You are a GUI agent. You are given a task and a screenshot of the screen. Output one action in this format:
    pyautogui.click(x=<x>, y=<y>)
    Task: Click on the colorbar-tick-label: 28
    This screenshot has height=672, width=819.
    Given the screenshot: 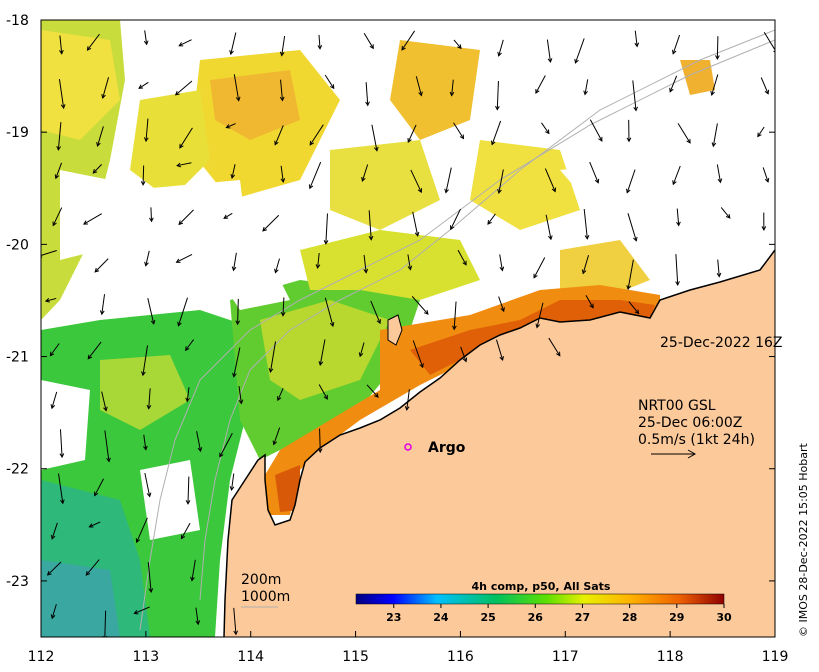 What is the action you would take?
    pyautogui.click(x=629, y=617)
    